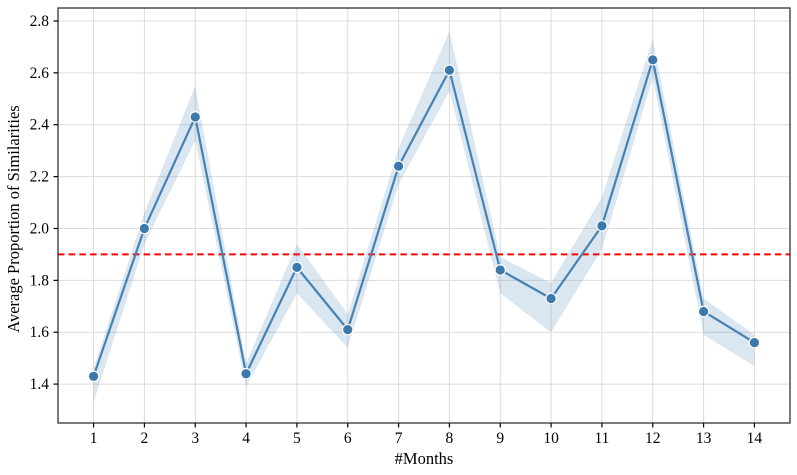  I want to click on x-tick-label: 12, so click(653, 438).